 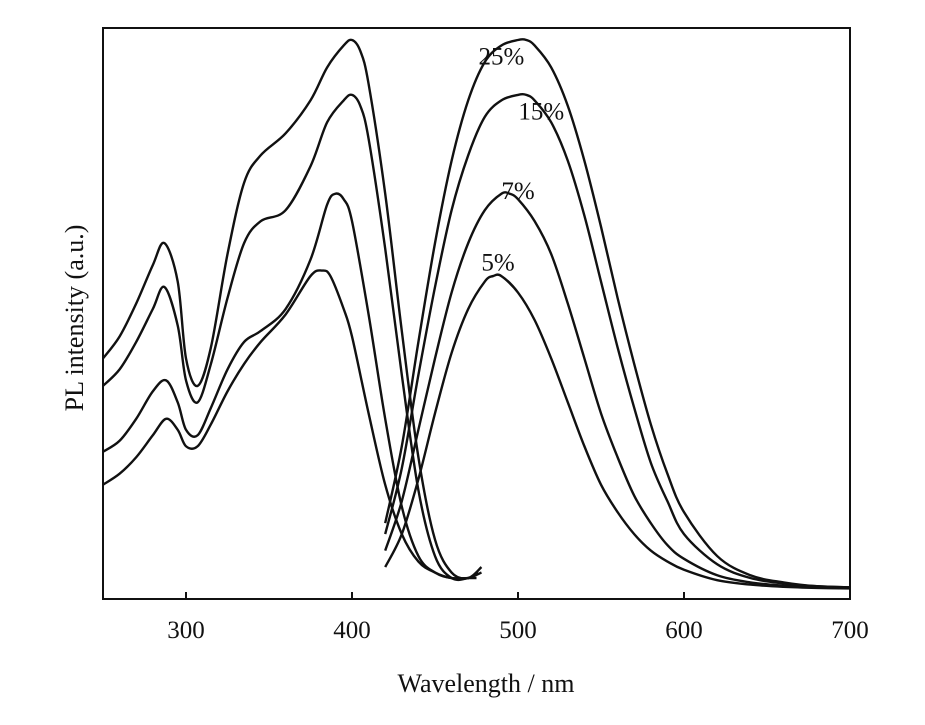 What do you see at coordinates (684, 630) in the screenshot?
I see `x-tick-label: 600` at bounding box center [684, 630].